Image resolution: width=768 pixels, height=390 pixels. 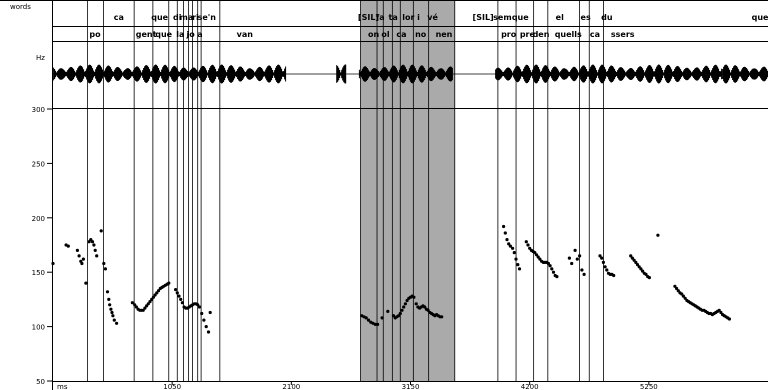 I want to click on syllable-label: po, so click(x=95, y=34).